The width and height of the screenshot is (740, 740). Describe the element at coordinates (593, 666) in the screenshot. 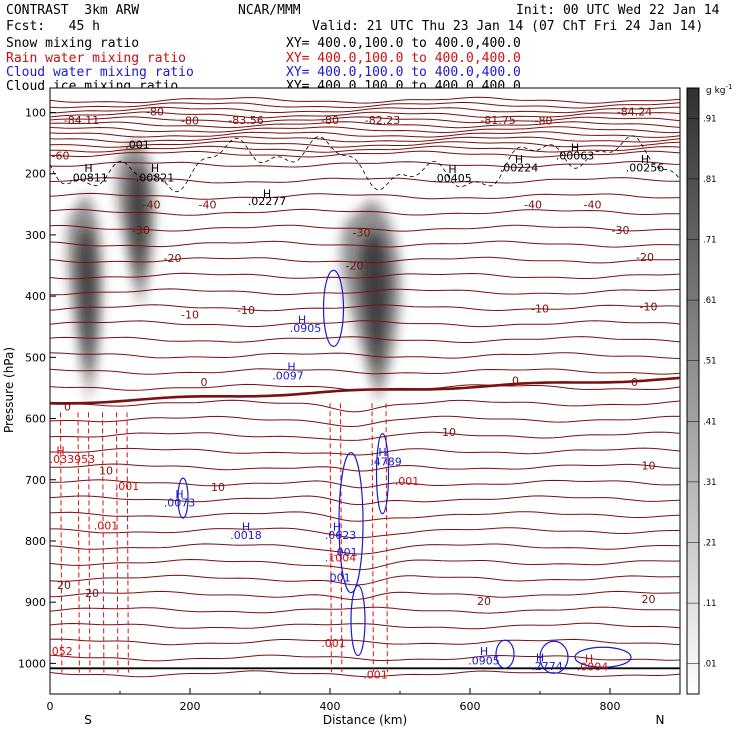

I see `annotation-34: .0004` at that location.